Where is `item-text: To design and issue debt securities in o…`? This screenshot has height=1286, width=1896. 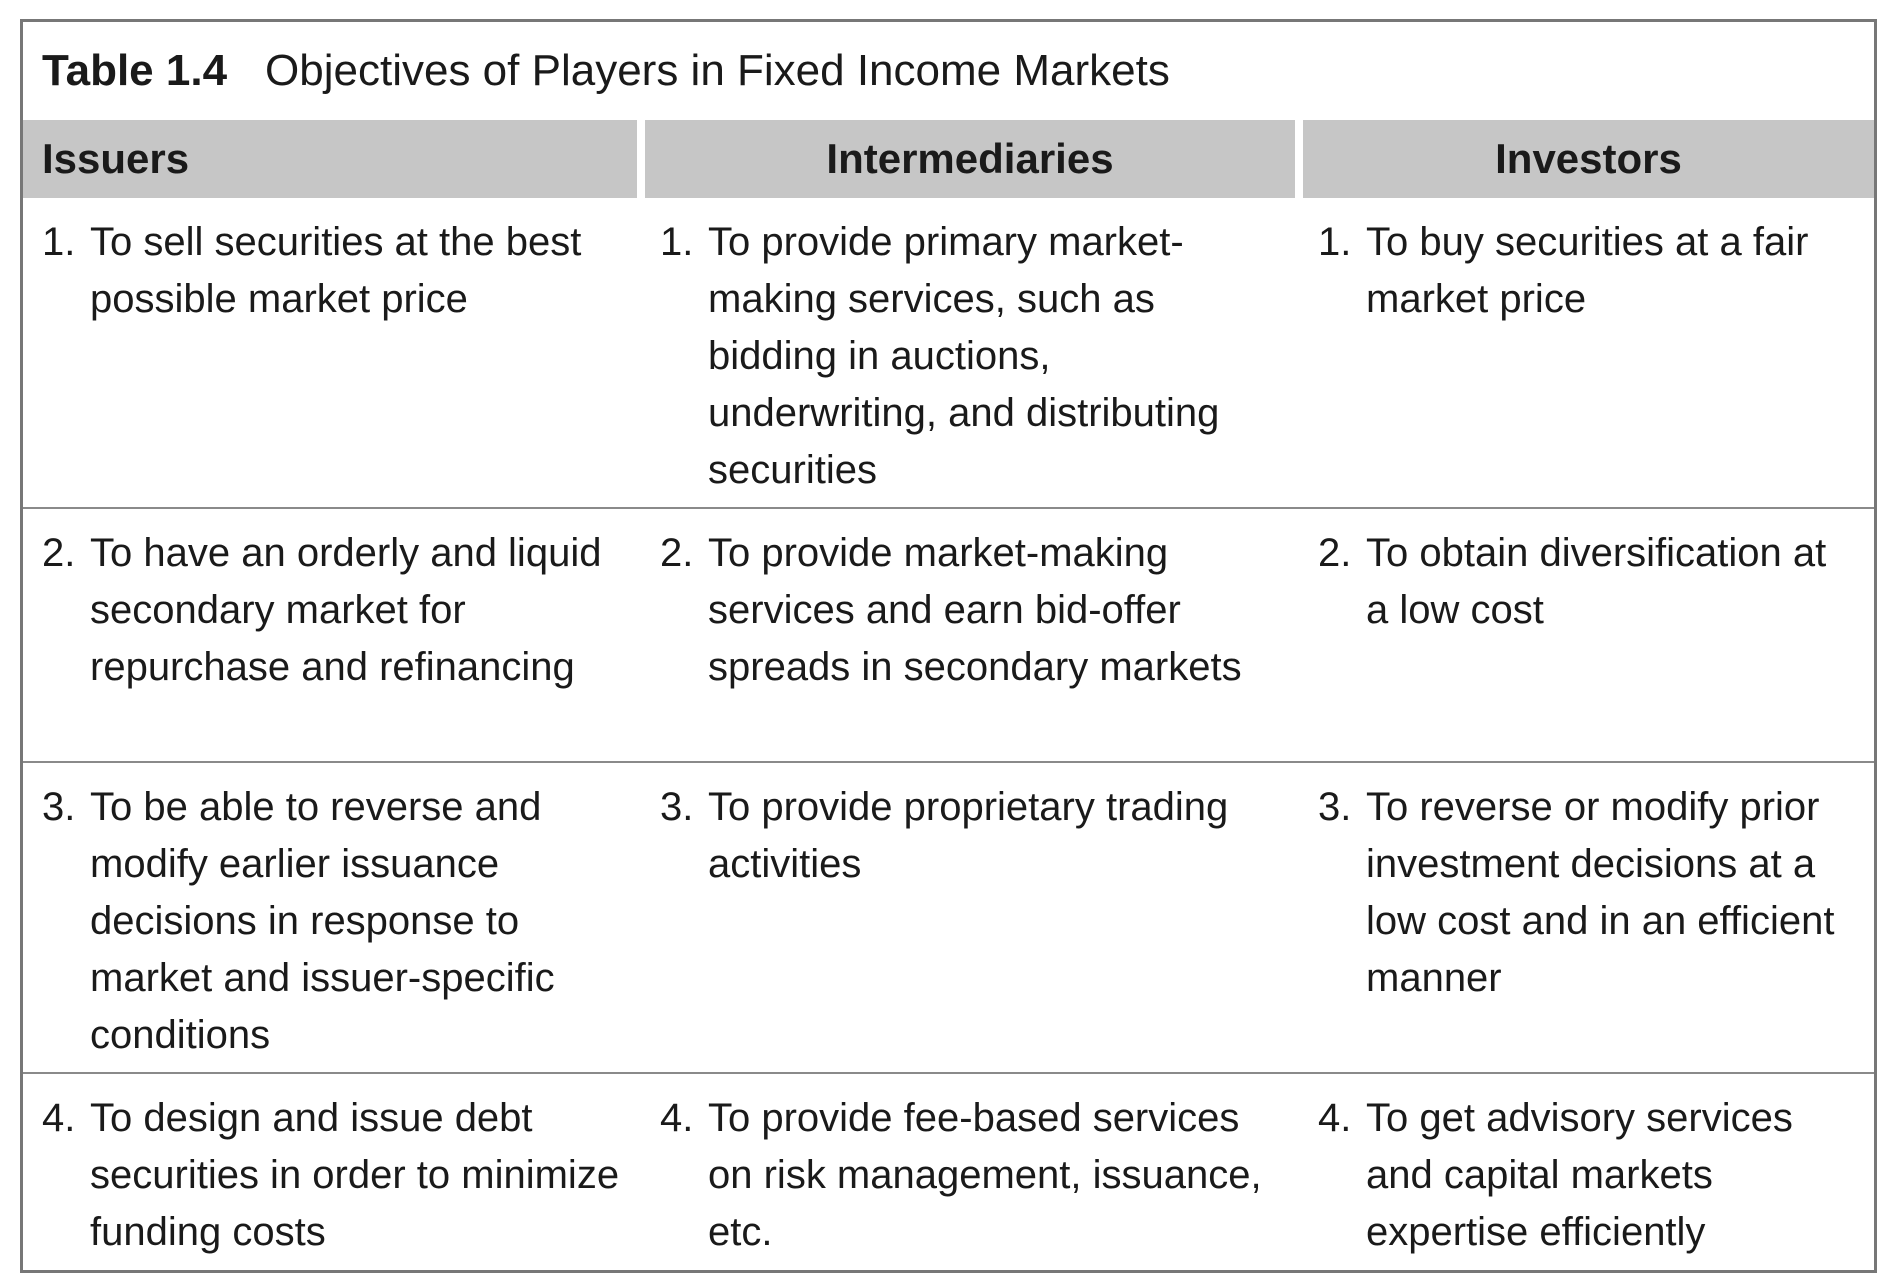 item-text: To design and issue debt securities in o… is located at coordinates (355, 1175).